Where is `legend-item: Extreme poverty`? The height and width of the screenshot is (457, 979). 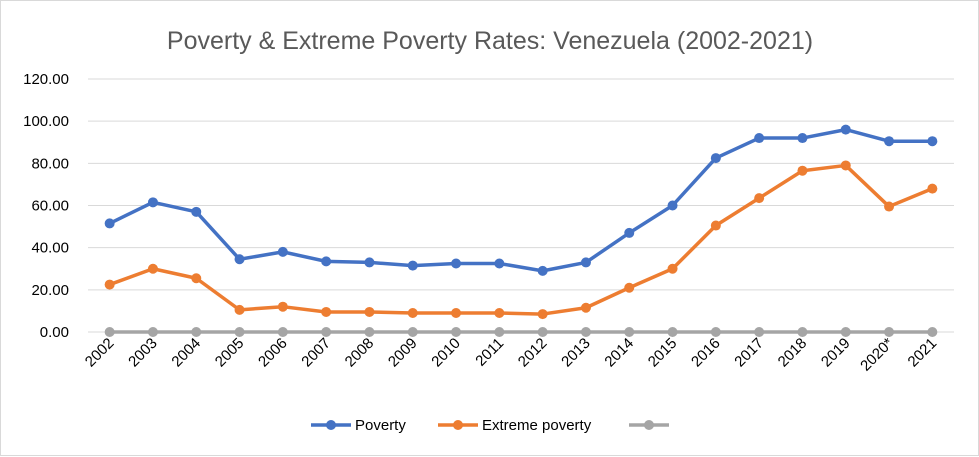
legend-item: Extreme poverty is located at coordinates (515, 425).